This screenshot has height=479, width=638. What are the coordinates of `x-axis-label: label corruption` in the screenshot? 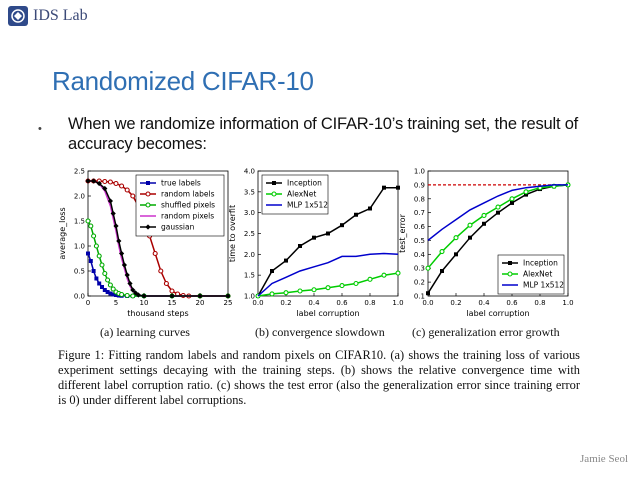 It's located at (497, 313).